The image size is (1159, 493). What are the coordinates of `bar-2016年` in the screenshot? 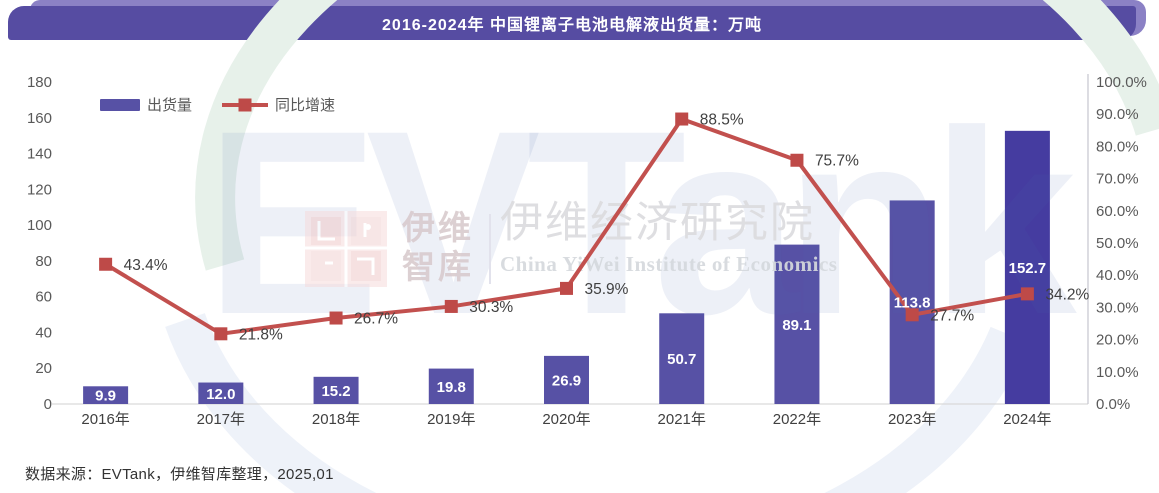 It's located at (106, 395).